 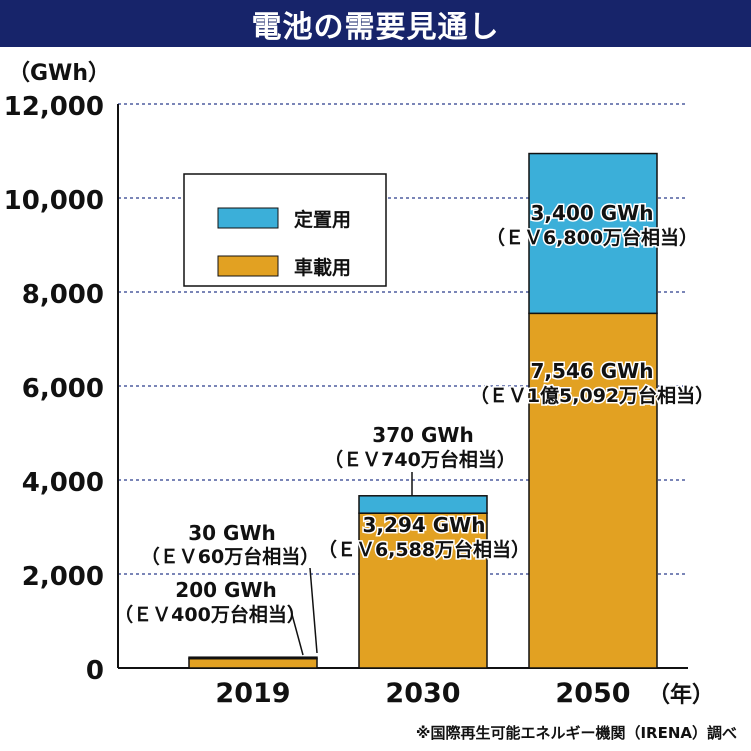 What do you see at coordinates (253, 663) in the screenshot?
I see `bar-vehicle-2019` at bounding box center [253, 663].